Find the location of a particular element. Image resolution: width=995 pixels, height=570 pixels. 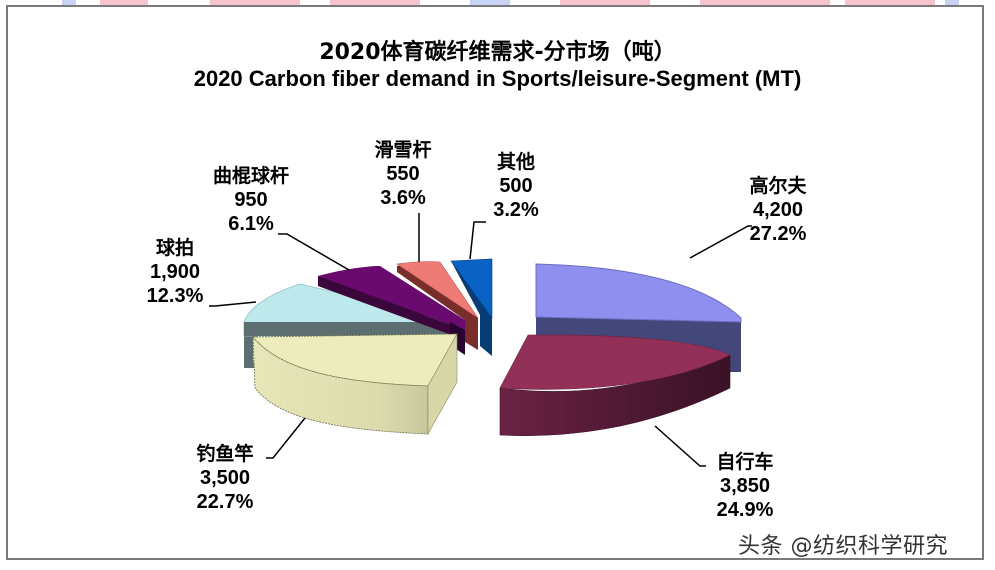

label-bicycle-value: 3,850 is located at coordinates (745, 486).